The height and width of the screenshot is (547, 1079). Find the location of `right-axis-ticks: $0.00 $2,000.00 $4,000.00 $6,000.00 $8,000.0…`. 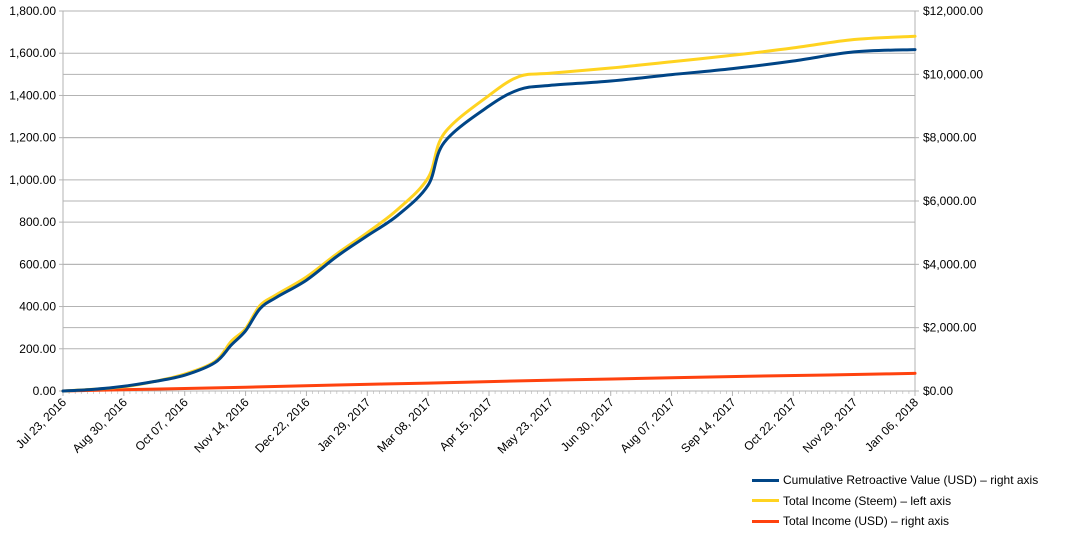

right-axis-ticks: $0.00 $2,000.00 $4,000.00 $6,000.00 $8,000.0… is located at coordinates (949, 201).